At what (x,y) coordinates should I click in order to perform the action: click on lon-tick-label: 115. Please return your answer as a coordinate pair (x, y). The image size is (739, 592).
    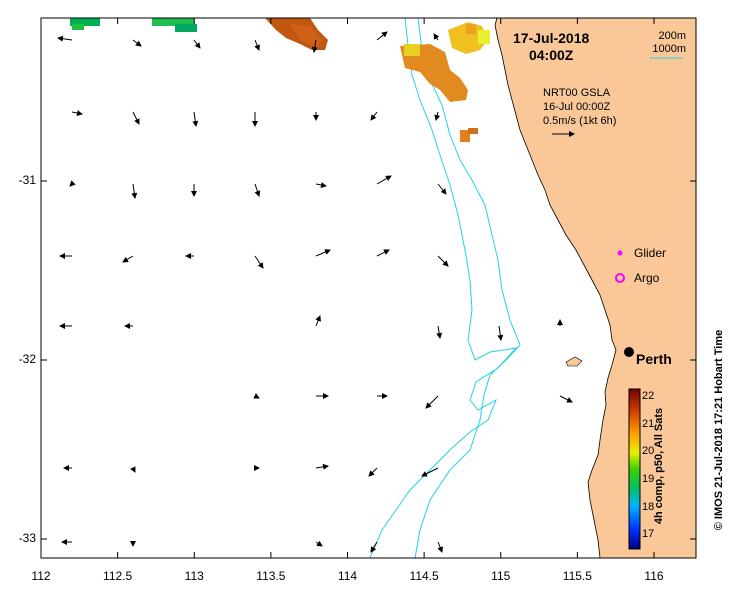
    Looking at the image, I should click on (501, 576).